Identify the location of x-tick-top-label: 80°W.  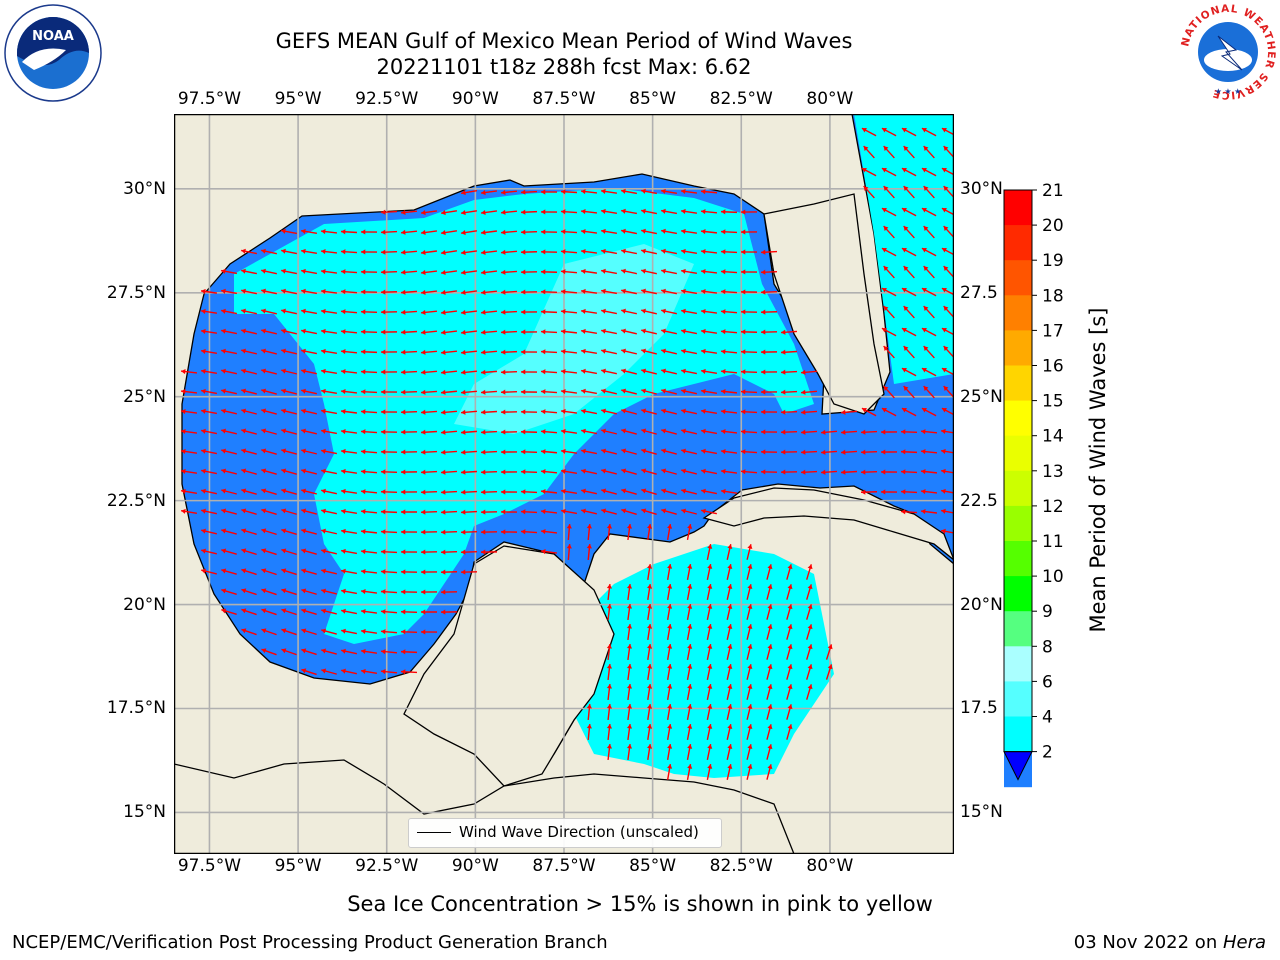
(830, 99).